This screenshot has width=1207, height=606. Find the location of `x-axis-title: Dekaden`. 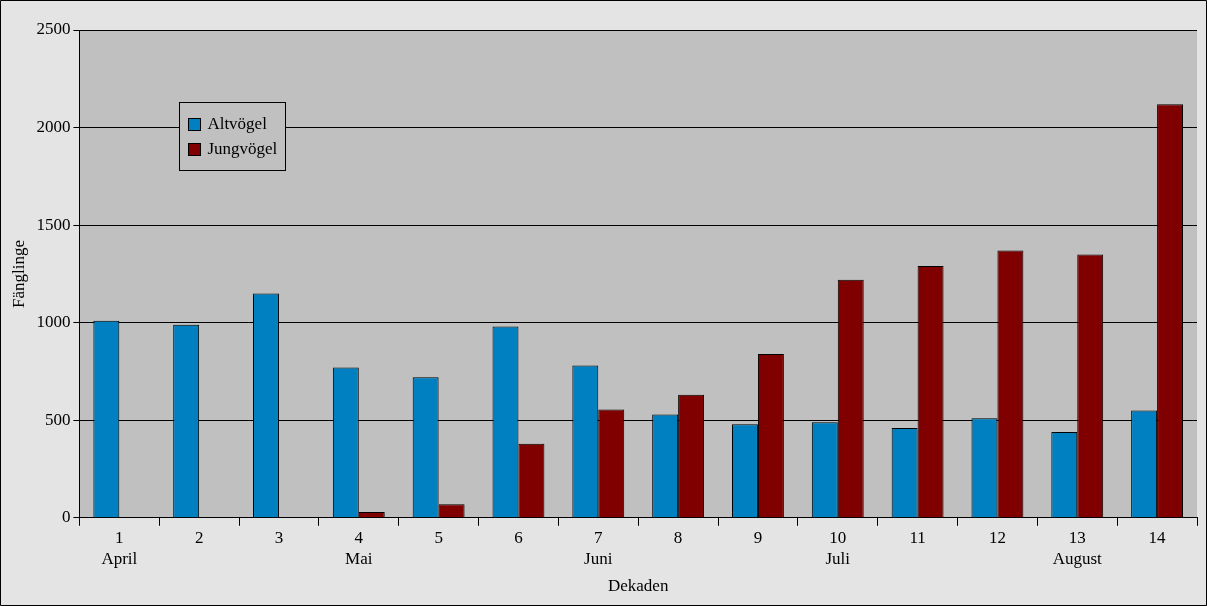

x-axis-title: Dekaden is located at coordinates (638, 586).